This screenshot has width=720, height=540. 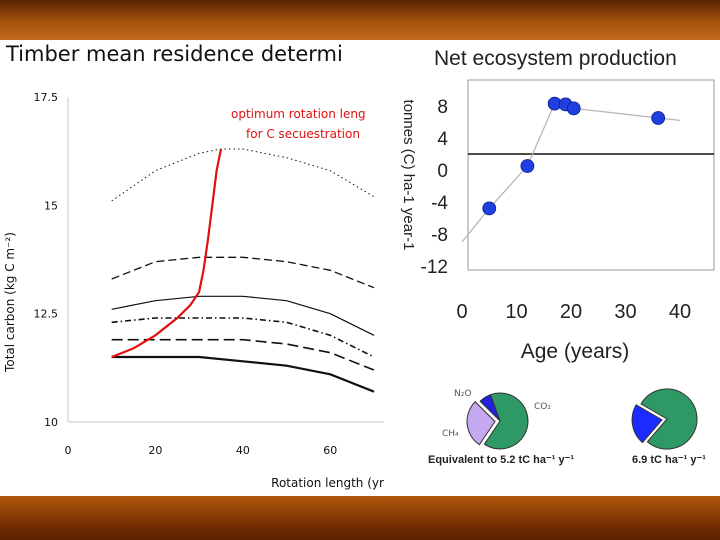 I want to click on nep-x-tick-label: 0, so click(x=461, y=312).